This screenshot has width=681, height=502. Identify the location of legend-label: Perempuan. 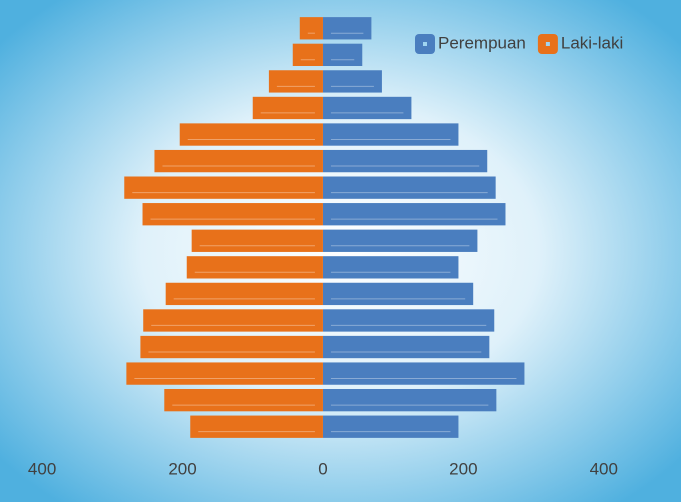
(482, 42).